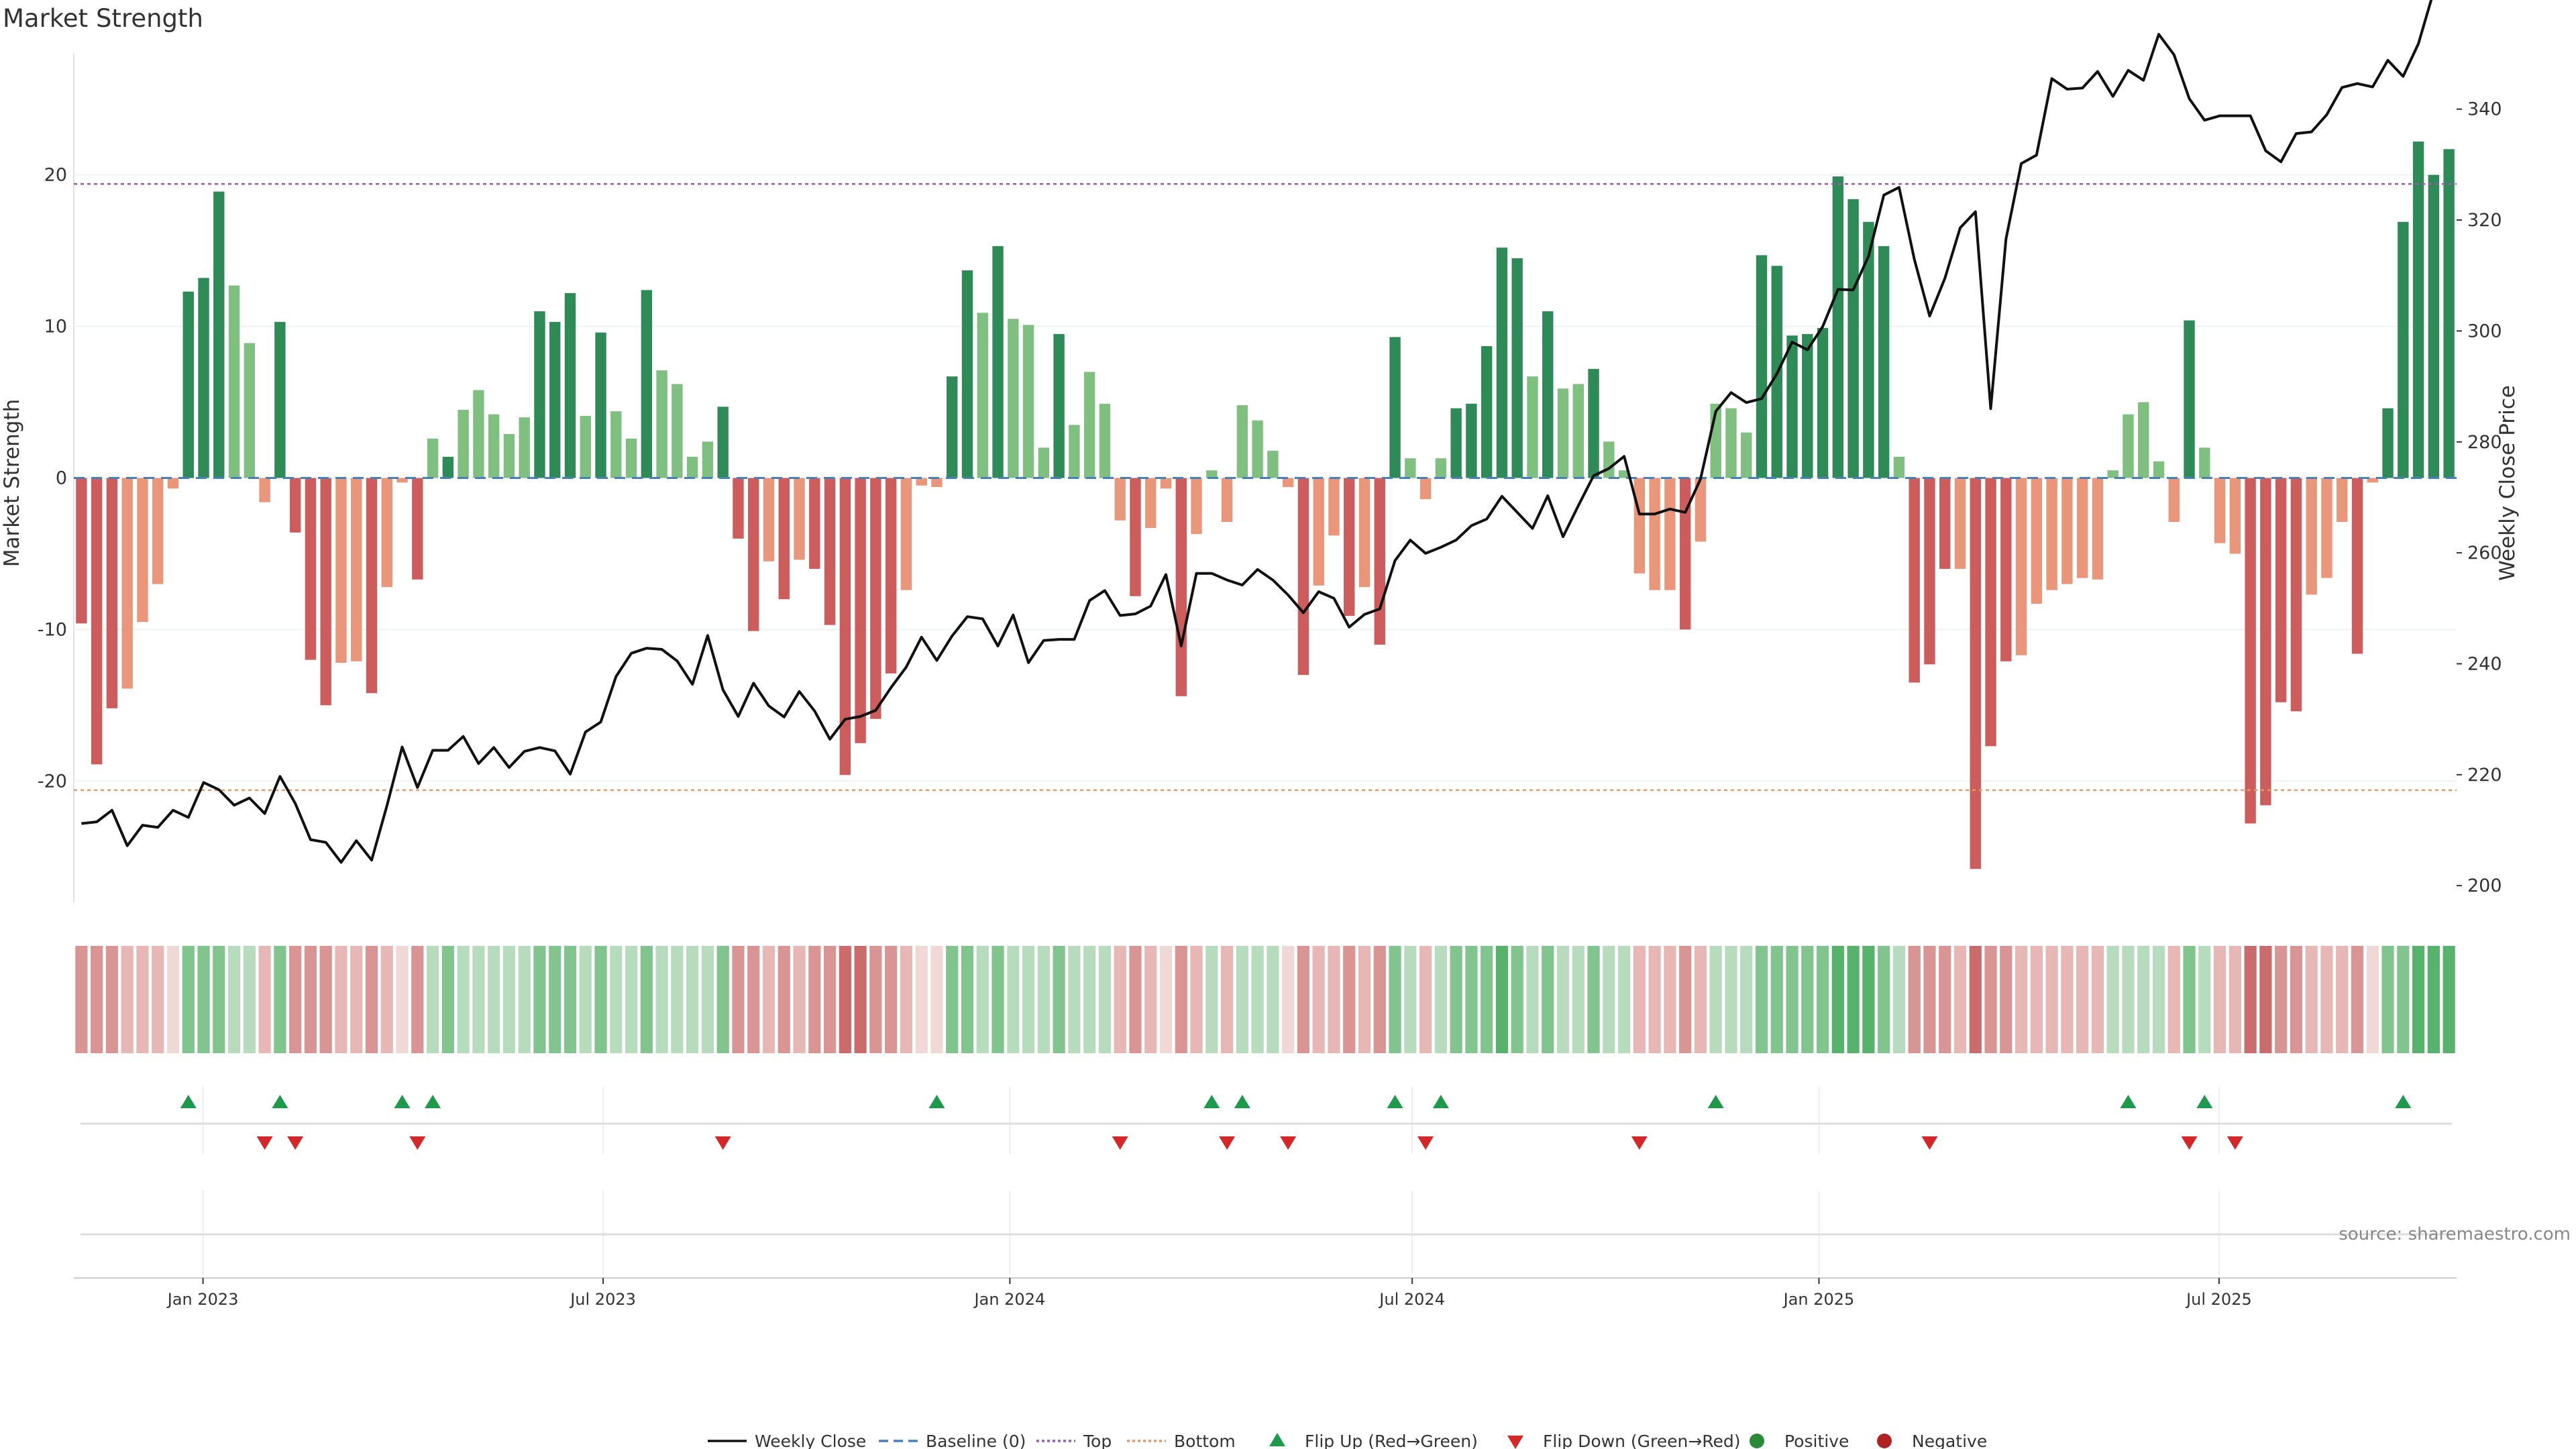 Image resolution: width=2576 pixels, height=1449 pixels. I want to click on flip-markers, so click(1266, 1165).